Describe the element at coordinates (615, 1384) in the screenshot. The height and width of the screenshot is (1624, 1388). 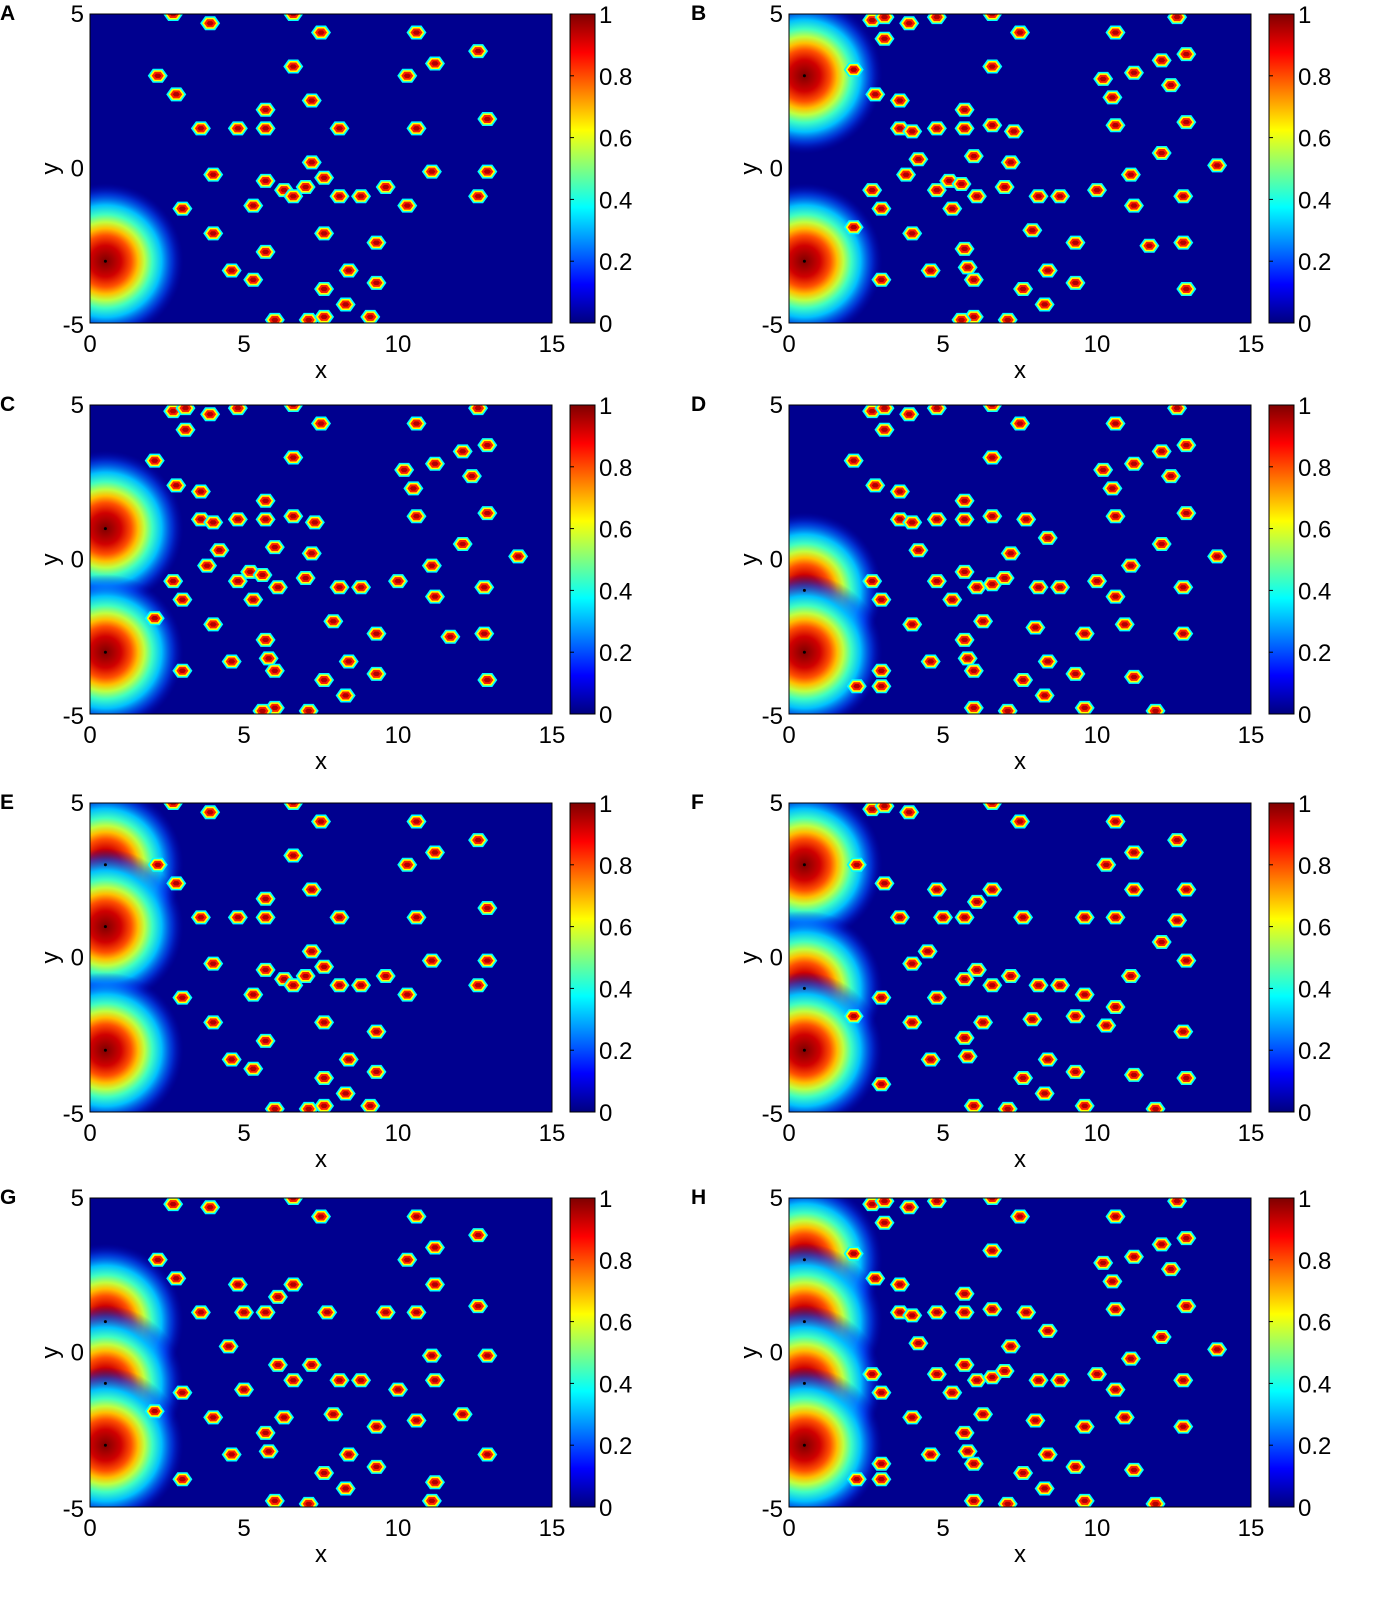
I see `colorbar-tick-label: 0.4` at that location.